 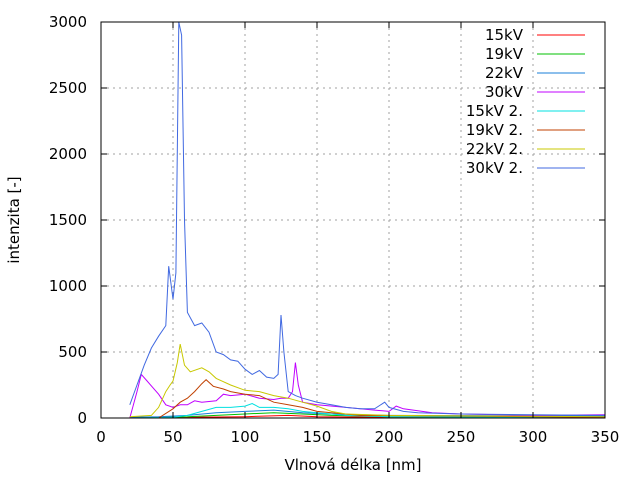 I want to click on x-tick-label: 100, so click(x=245, y=437).